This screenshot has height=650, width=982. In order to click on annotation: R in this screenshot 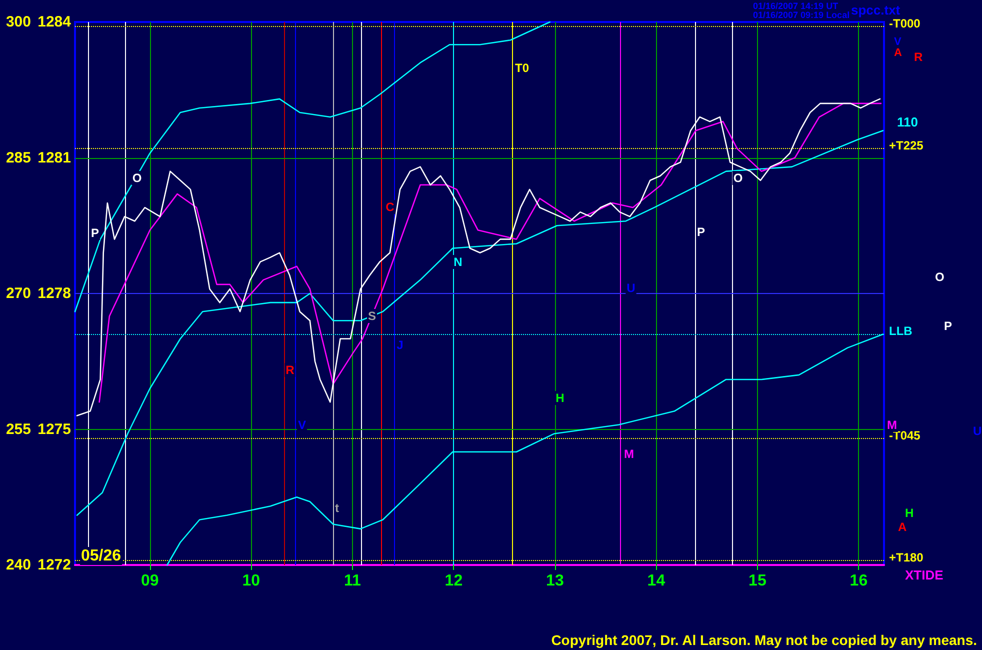, I will do `click(290, 370)`.